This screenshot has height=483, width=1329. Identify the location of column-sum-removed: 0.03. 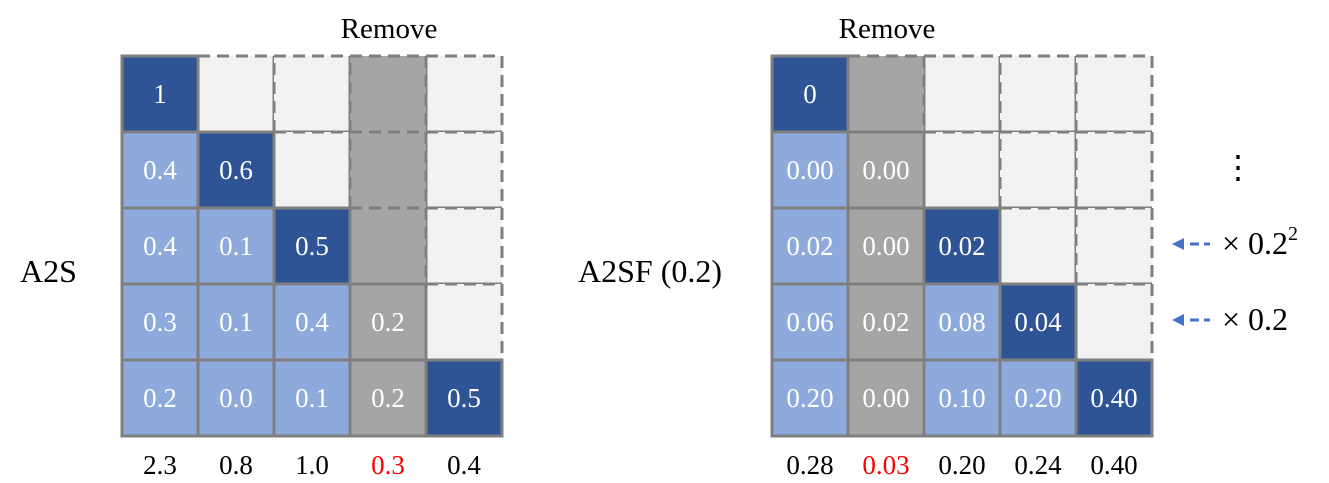
(885, 465).